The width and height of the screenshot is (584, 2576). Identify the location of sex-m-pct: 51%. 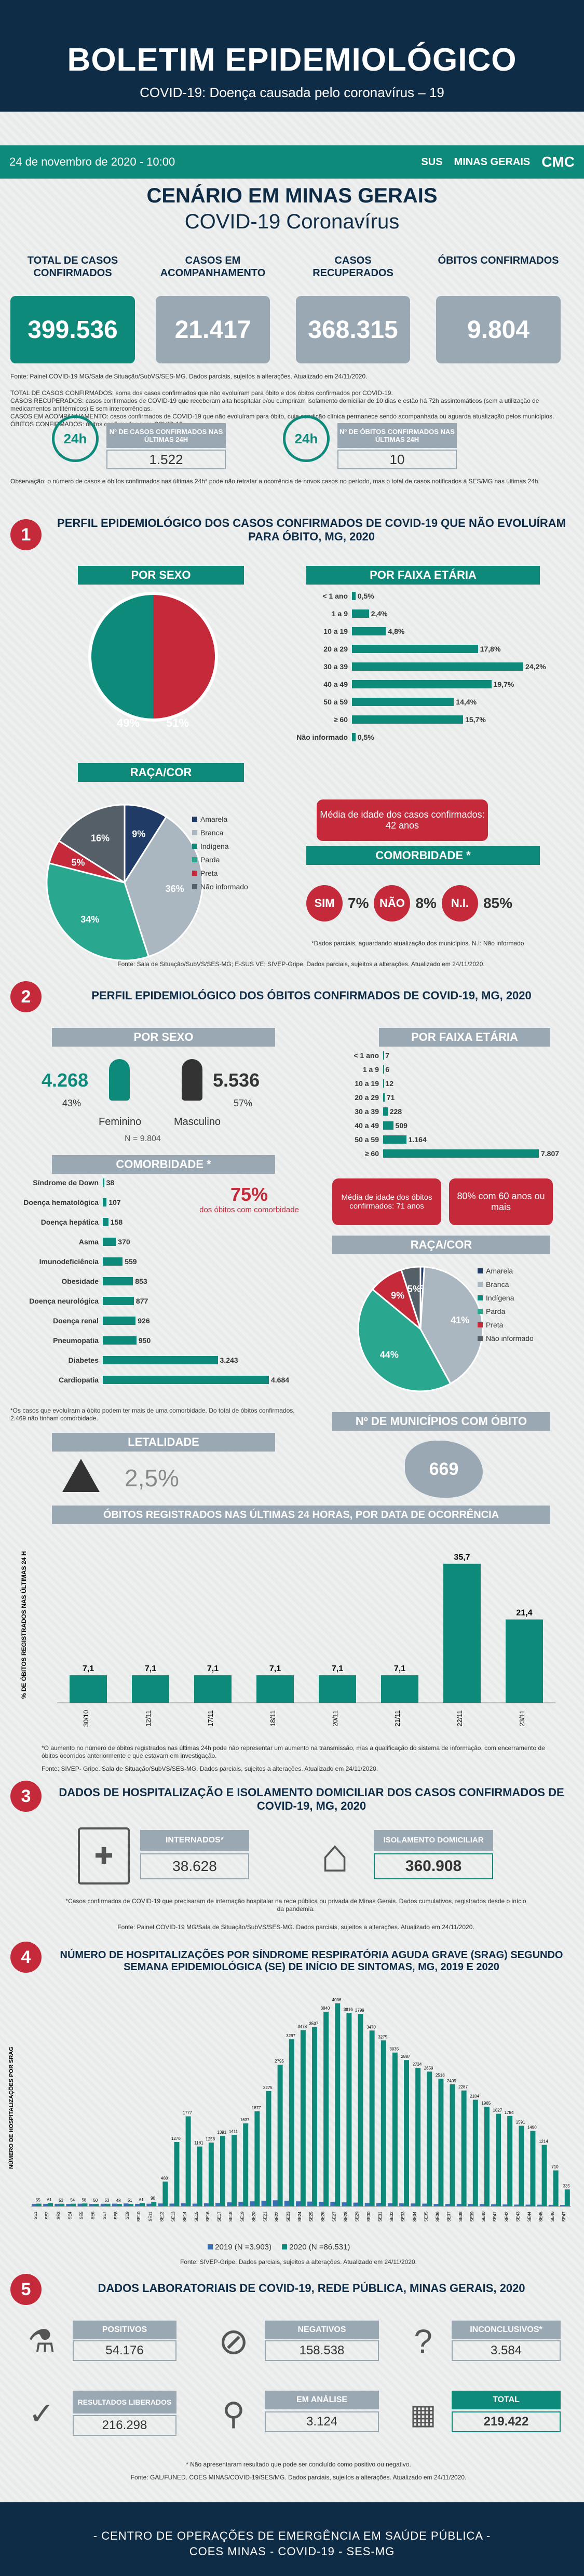
(177, 722).